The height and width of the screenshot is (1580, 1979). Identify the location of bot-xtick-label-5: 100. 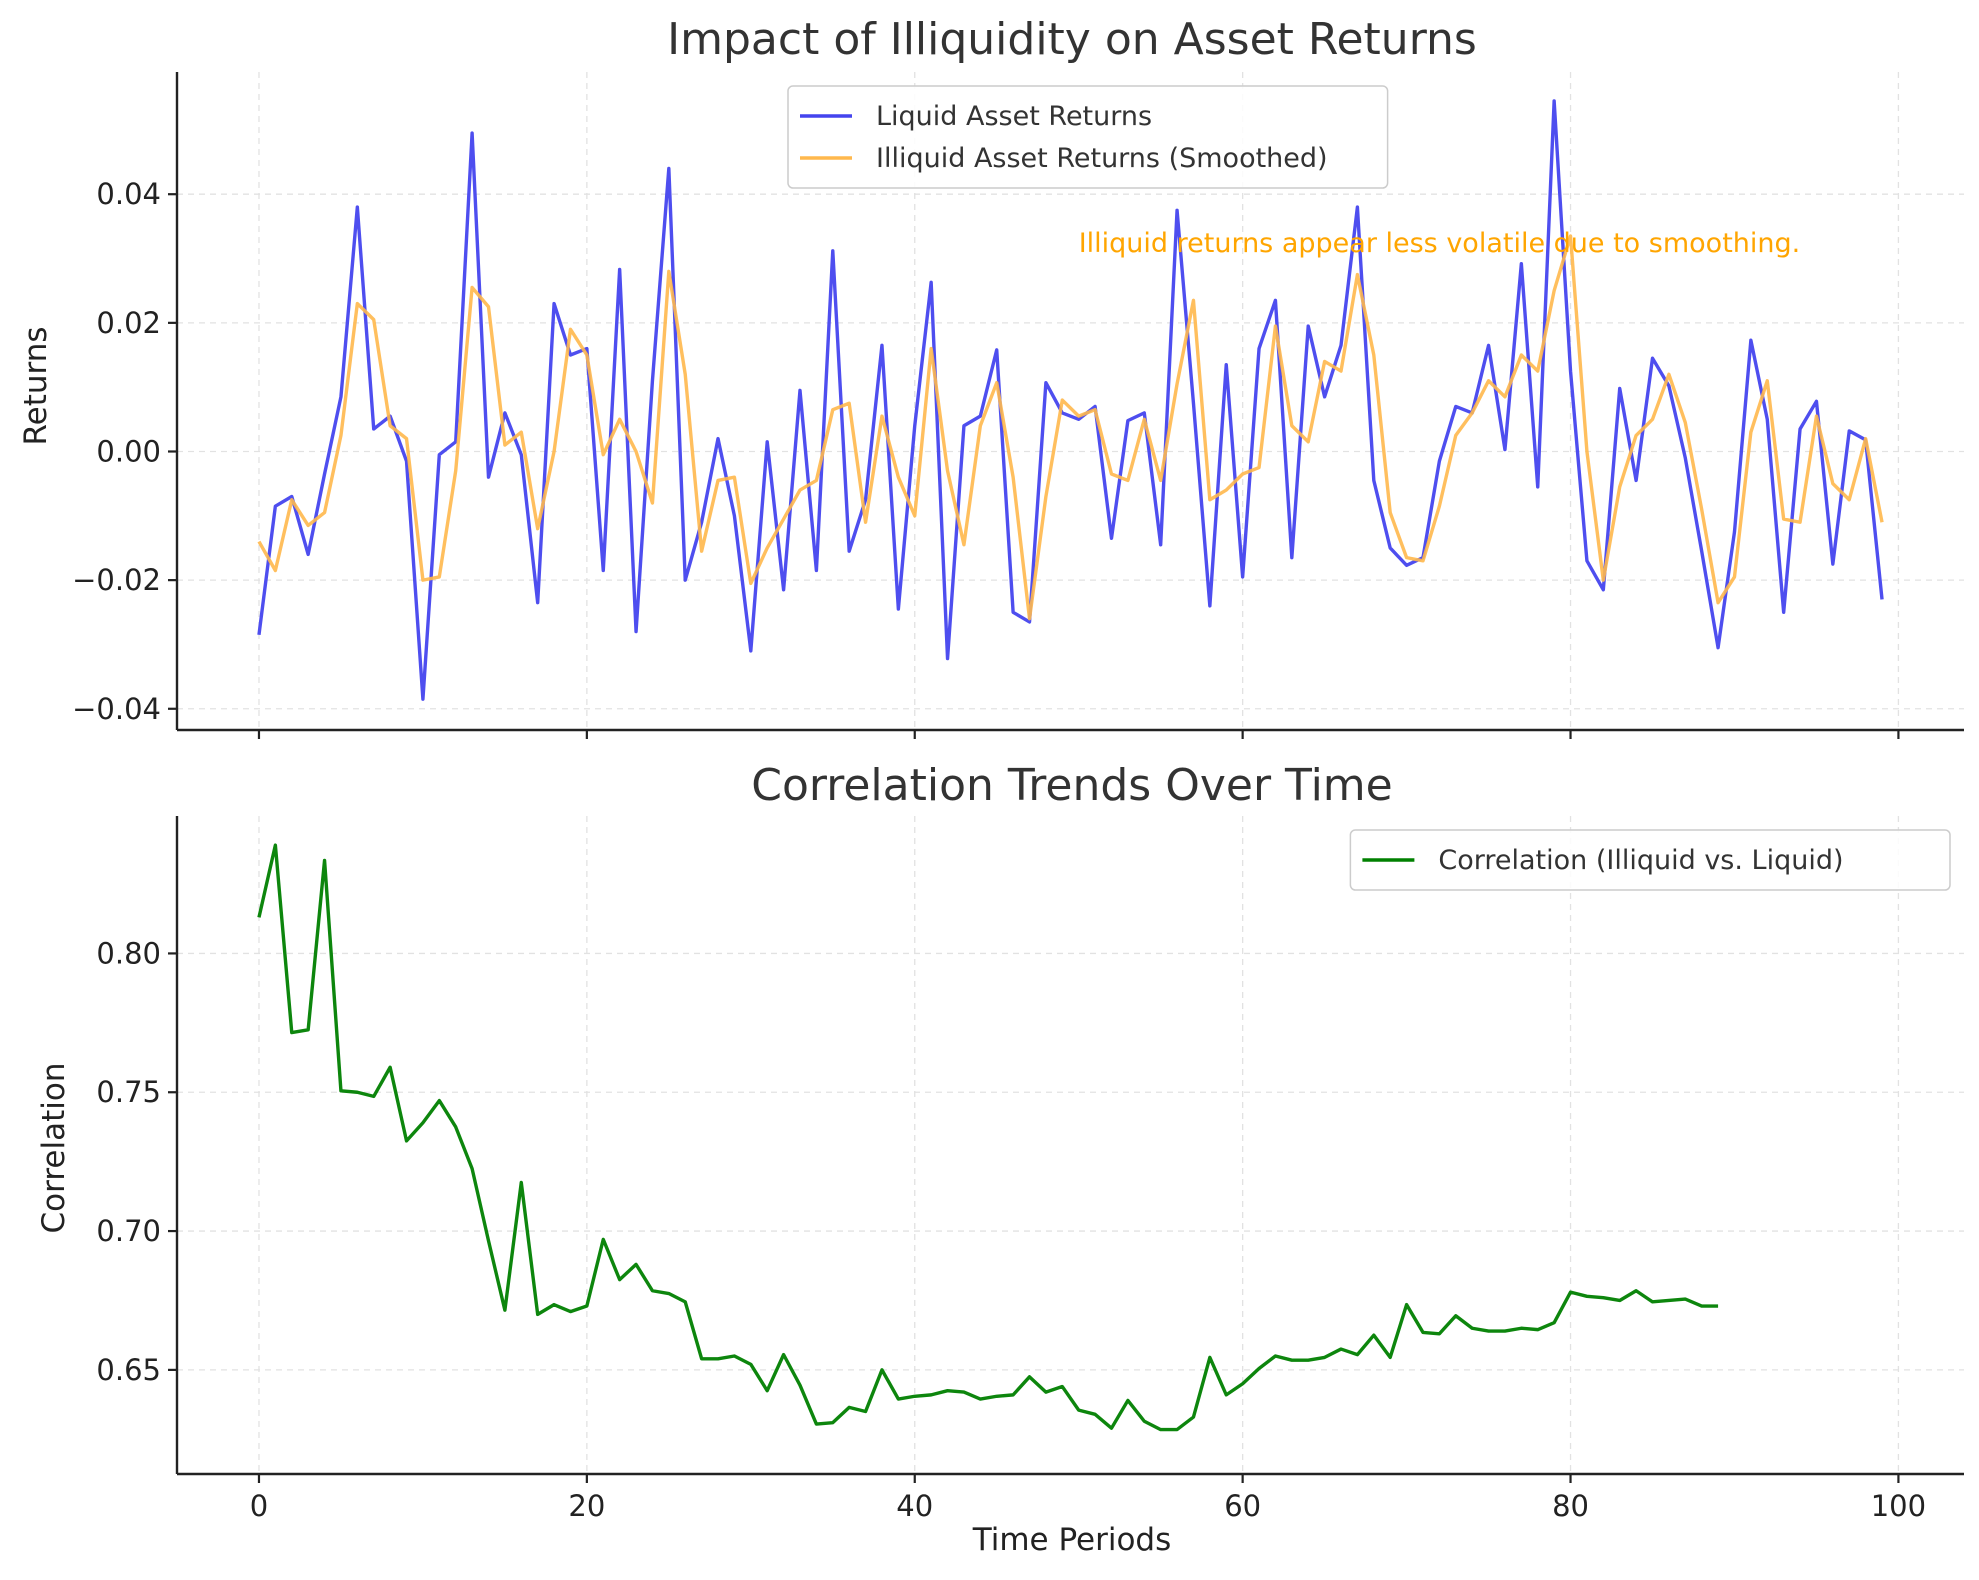
(1898, 1506).